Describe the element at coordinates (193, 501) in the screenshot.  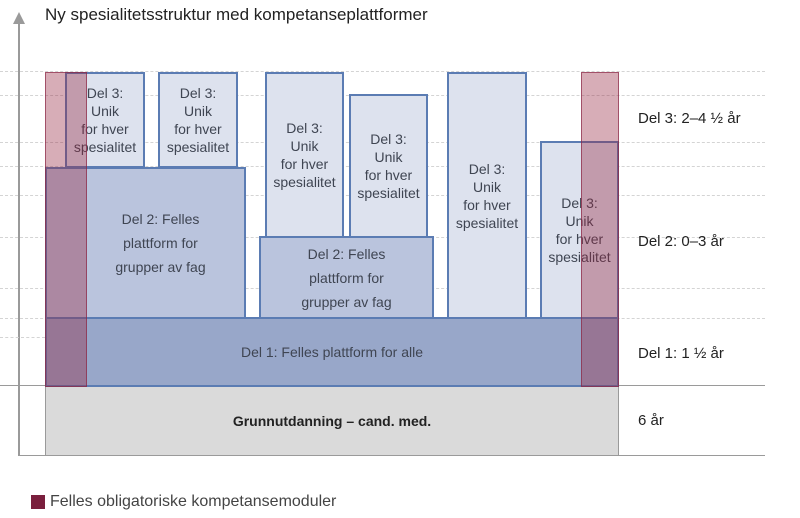
I see `legend-label: Felles obligatoriske kompetansemoduler` at that location.